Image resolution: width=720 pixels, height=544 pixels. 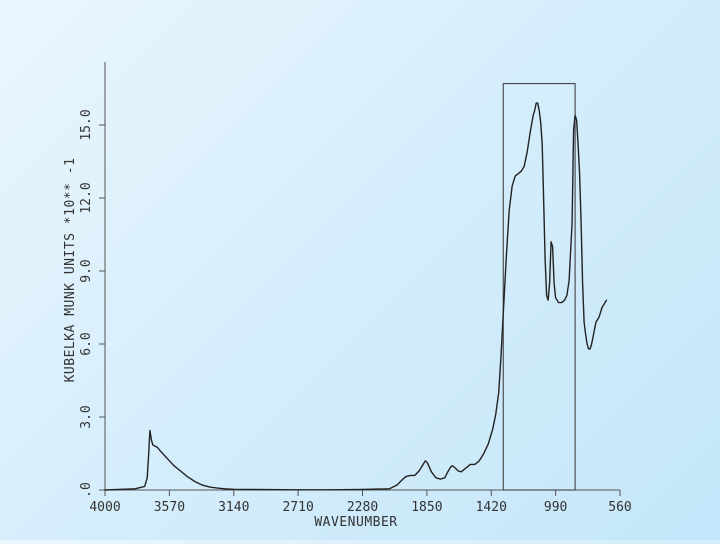 What do you see at coordinates (355, 522) in the screenshot?
I see `x-axis-title: WAVENUMBER` at bounding box center [355, 522].